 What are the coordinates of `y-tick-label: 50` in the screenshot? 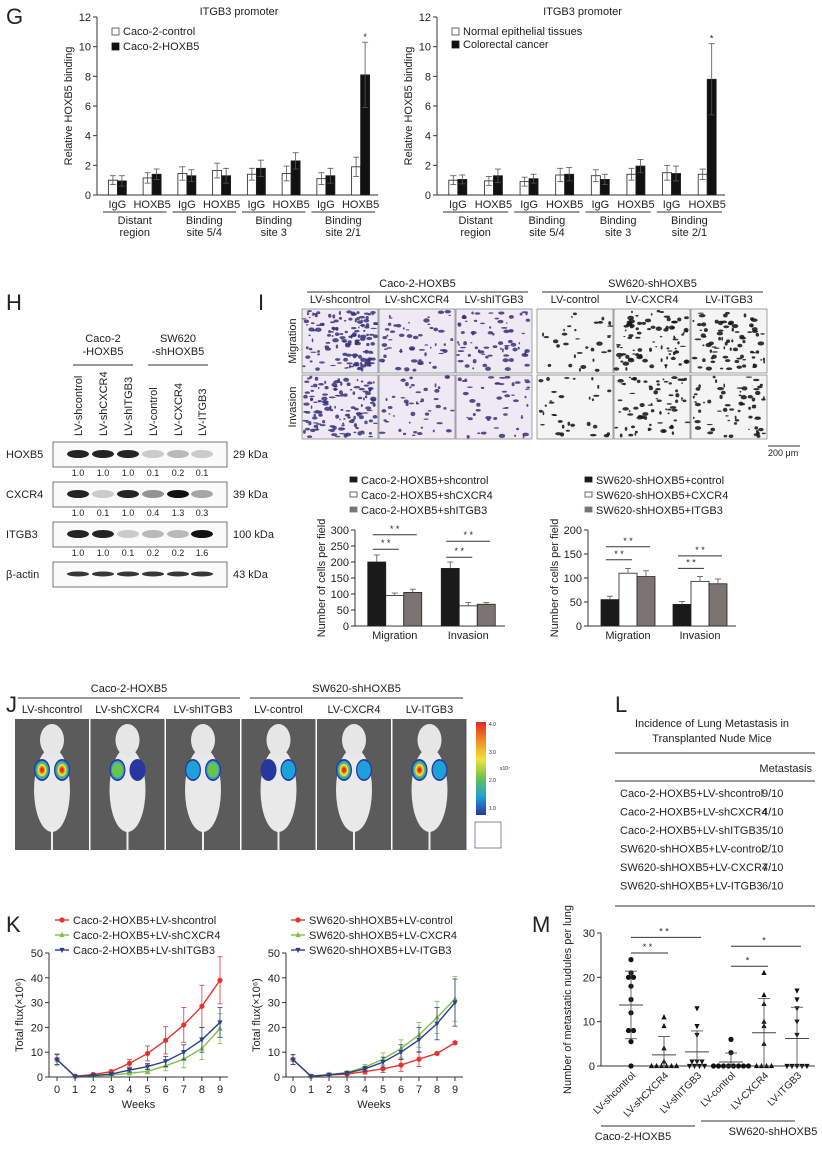 It's located at (274, 954).